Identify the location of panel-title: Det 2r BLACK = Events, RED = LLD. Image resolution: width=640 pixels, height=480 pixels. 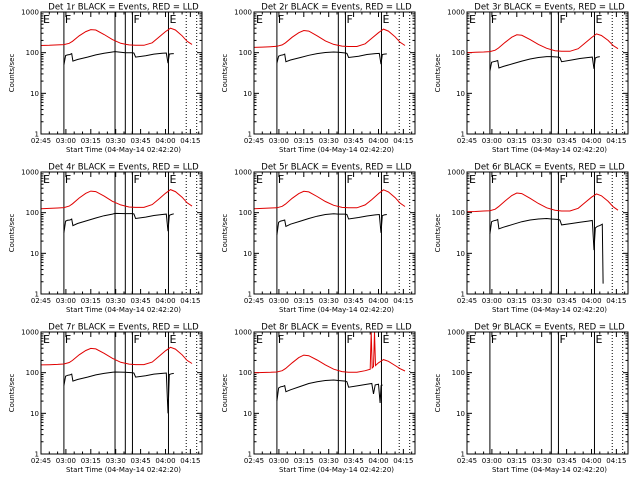
(336, 8).